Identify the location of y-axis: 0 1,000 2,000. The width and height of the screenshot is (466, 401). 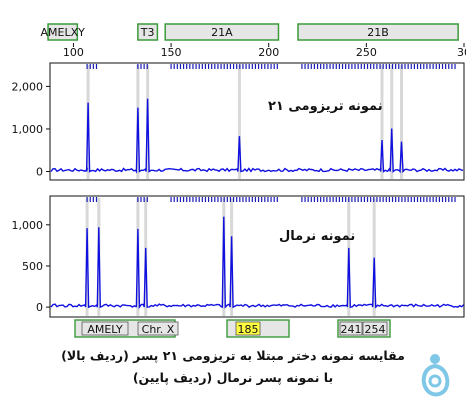
(31, 129).